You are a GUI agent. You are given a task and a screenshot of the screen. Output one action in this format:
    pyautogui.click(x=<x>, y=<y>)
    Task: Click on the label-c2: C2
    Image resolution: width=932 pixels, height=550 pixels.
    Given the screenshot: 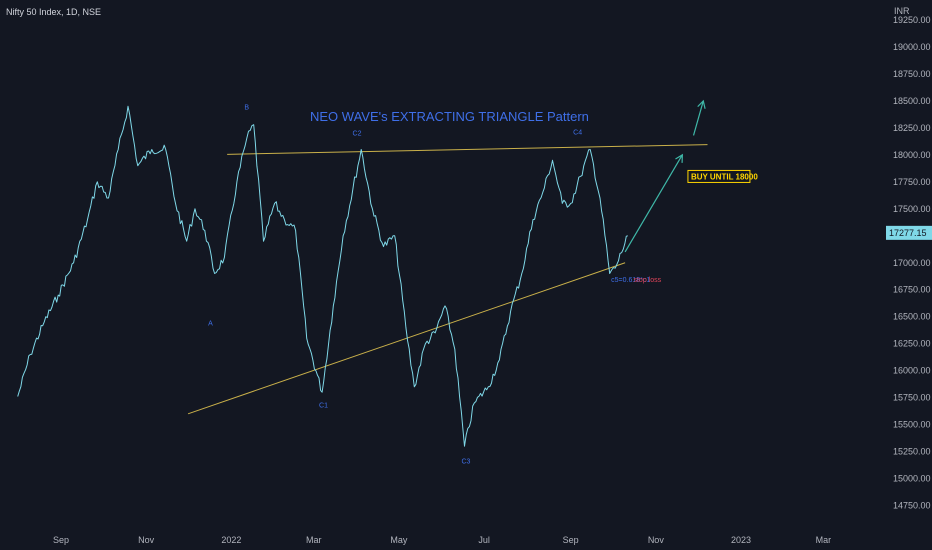 What is the action you would take?
    pyautogui.click(x=357, y=133)
    